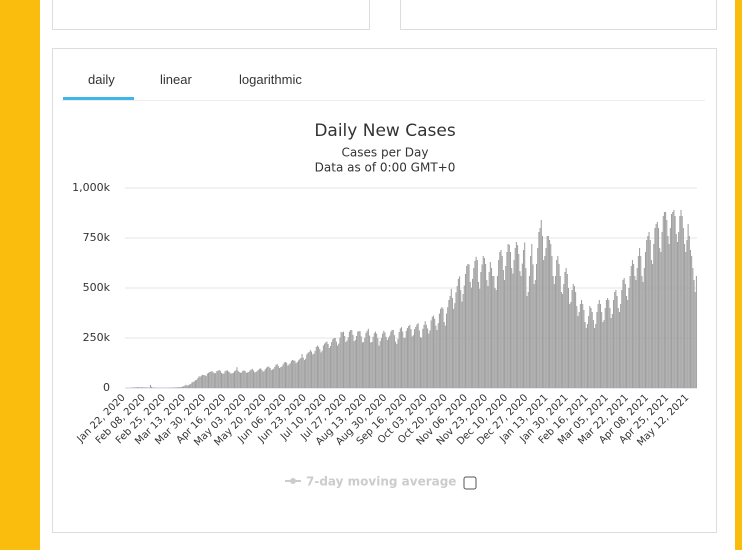 This screenshot has height=550, width=742. Describe the element at coordinates (385, 168) in the screenshot. I see `chart-subtitle: Data as of 0:00 GMT+0` at that location.